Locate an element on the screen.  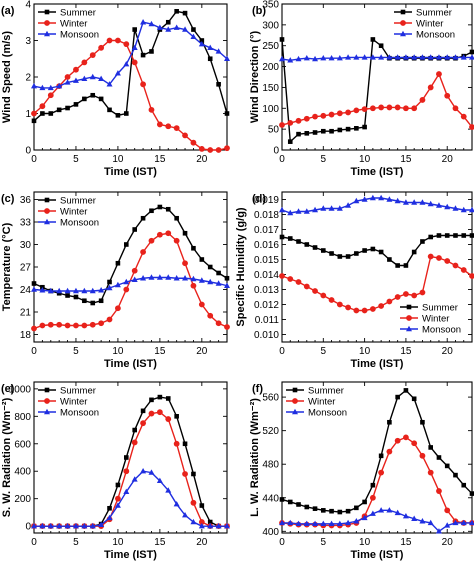
x-tick-label: 5 is located at coordinates (324, 542).